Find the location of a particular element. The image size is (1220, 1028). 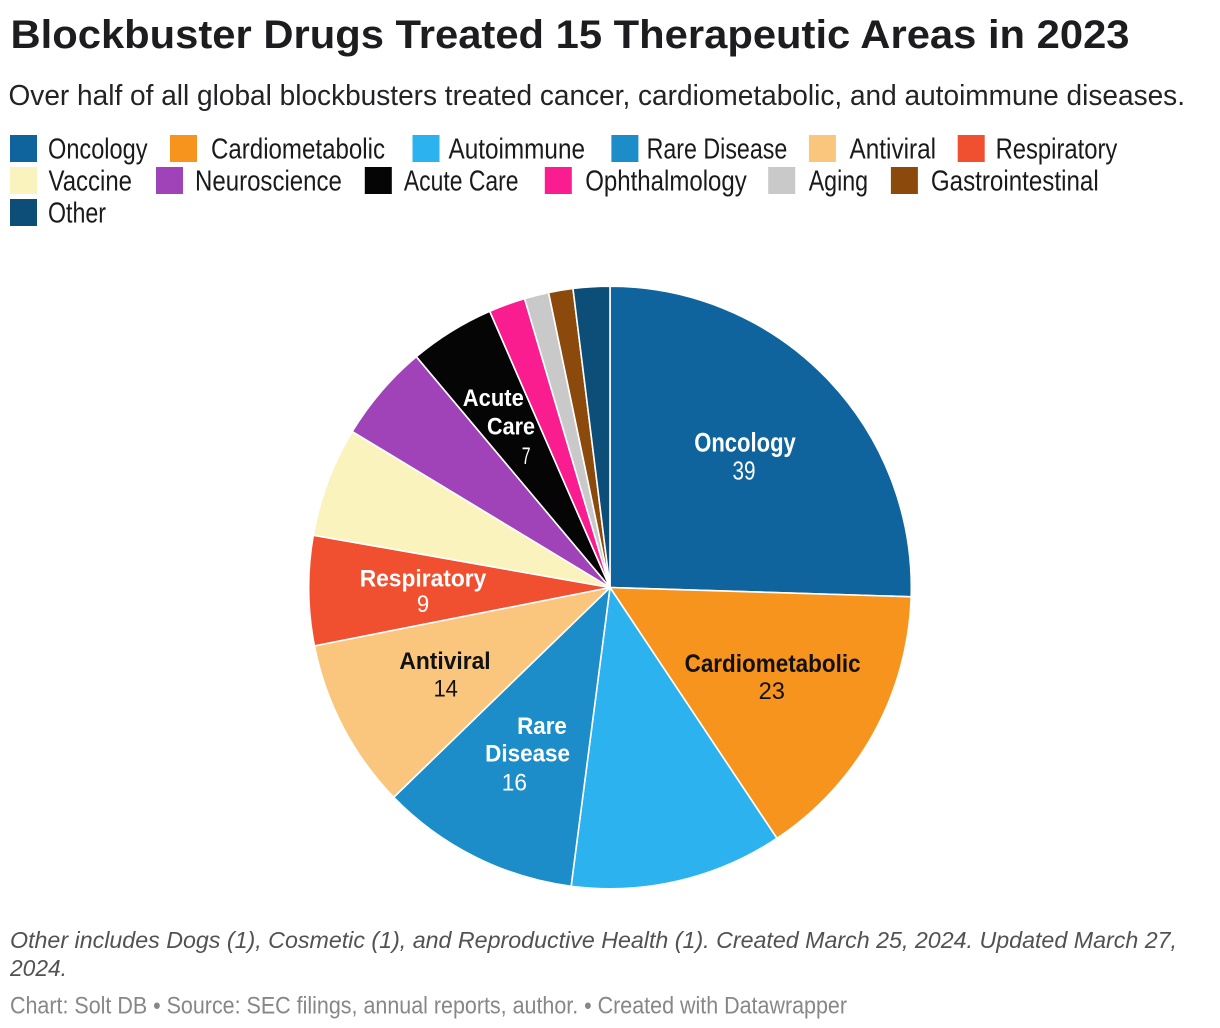

svg-text: Care is located at coordinates (511, 427).